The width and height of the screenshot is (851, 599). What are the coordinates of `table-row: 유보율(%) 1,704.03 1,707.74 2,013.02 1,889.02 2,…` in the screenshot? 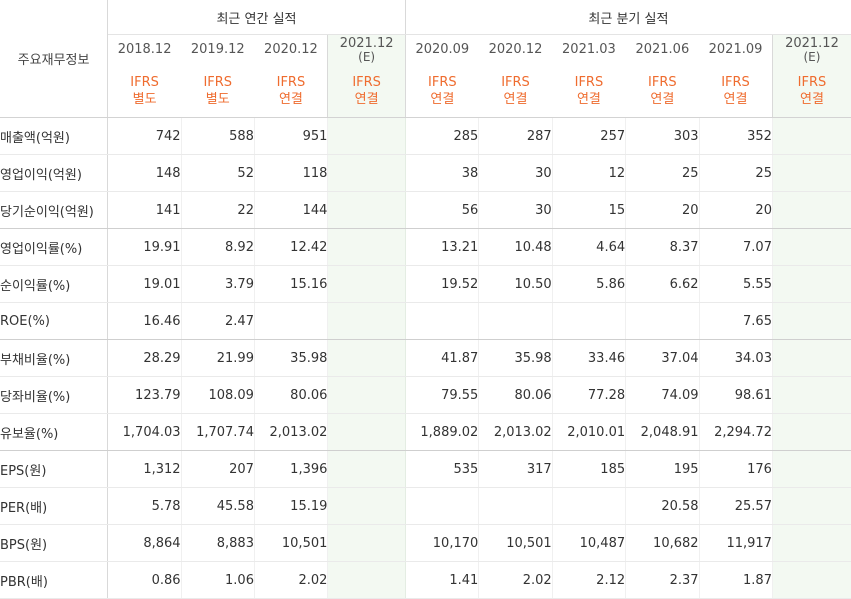 It's located at (425, 432).